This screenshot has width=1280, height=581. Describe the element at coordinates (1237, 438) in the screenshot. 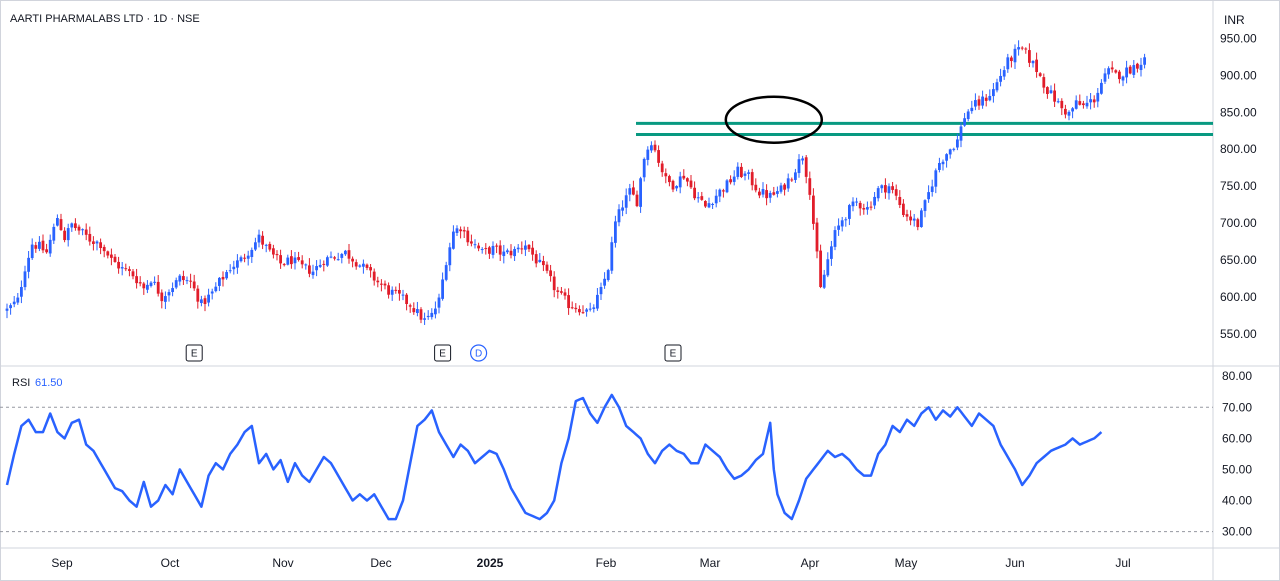

I see `rsi-tick-label: 60.00` at that location.